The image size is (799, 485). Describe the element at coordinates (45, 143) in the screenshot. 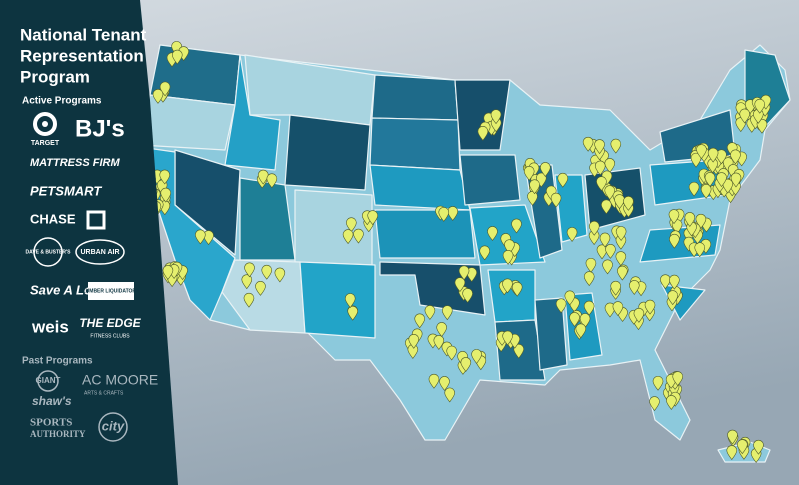

I see `logo: TARGET` at that location.